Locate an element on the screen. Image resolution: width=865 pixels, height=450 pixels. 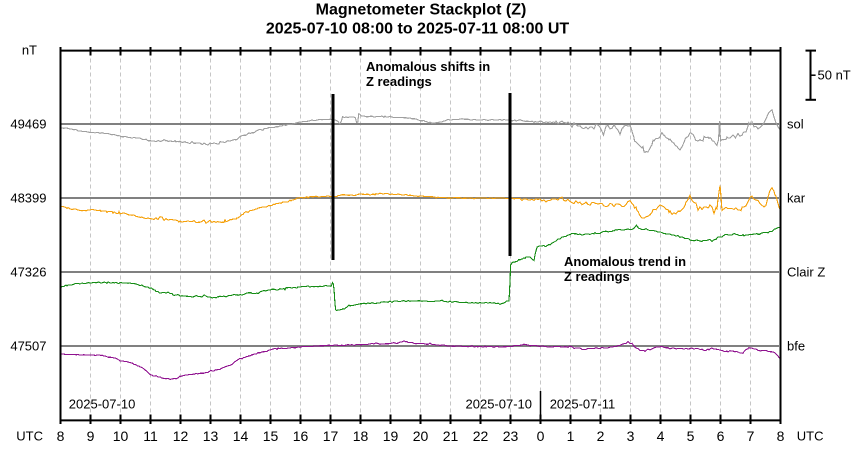
svg-text: 11 is located at coordinates (150, 436).